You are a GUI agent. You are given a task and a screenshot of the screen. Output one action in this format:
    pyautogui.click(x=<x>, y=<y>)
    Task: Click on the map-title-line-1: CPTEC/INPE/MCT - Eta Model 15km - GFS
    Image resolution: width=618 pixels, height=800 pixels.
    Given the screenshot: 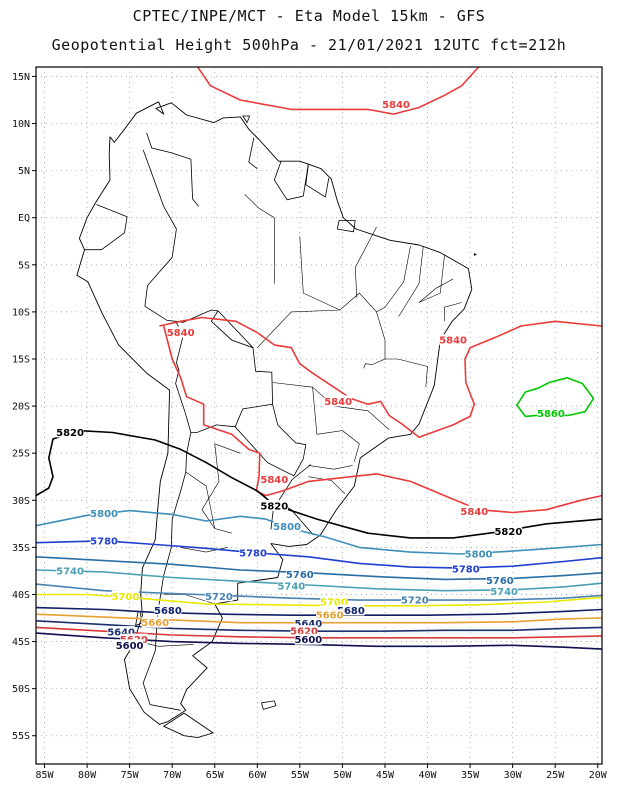 What is the action you would take?
    pyautogui.click(x=309, y=16)
    